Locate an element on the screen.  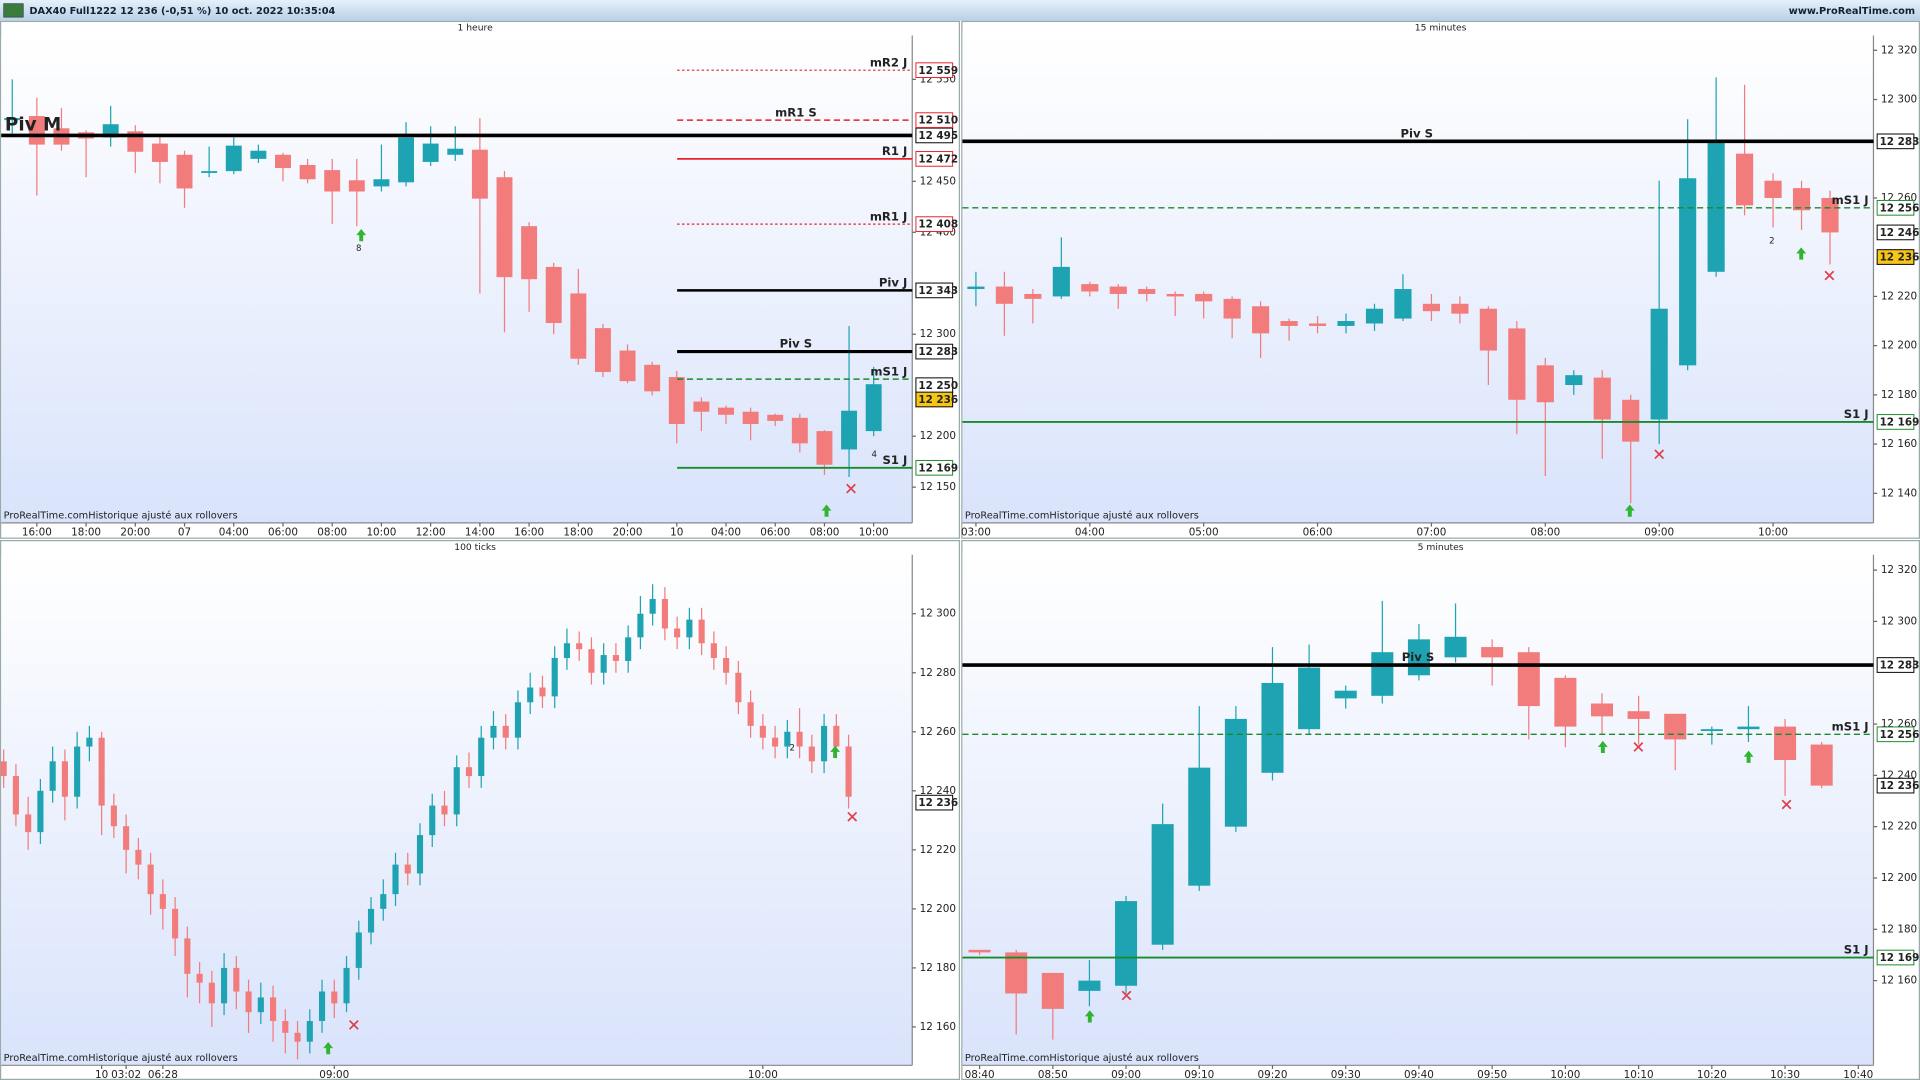
level-name: Piv M is located at coordinates (33, 125).